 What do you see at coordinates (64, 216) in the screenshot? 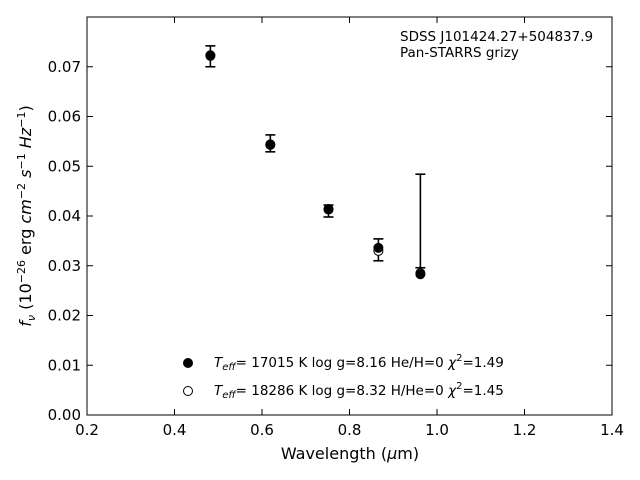
I see `y-tick-label: 0.04` at bounding box center [64, 216].